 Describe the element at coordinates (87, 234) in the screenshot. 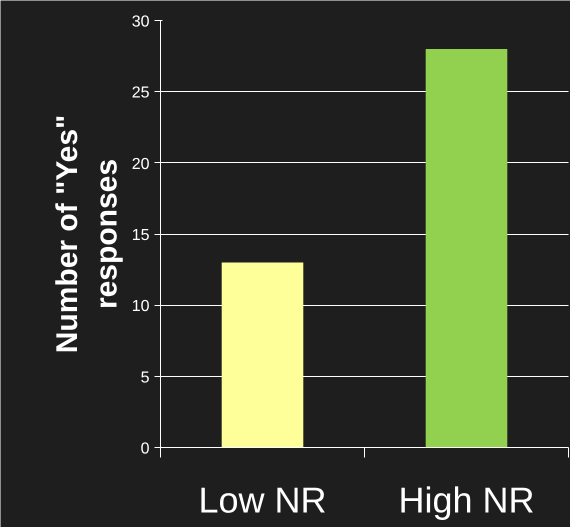

I see `y-axis-title: Number of "Yes" responses` at that location.